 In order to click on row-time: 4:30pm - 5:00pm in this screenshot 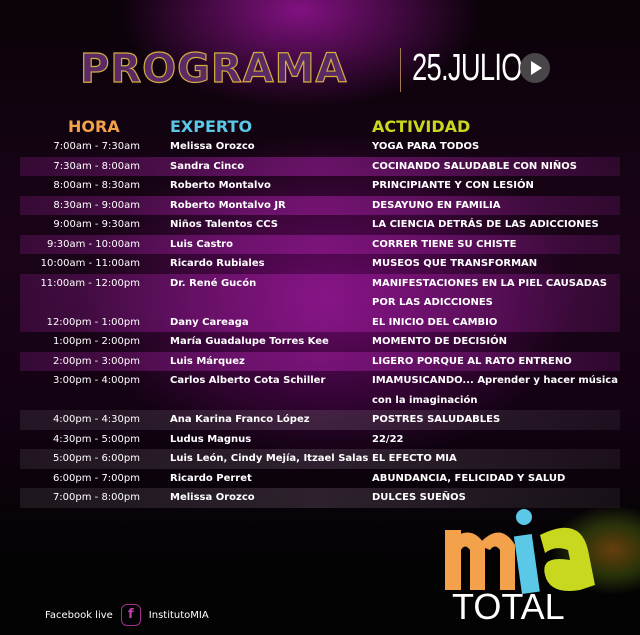, I will do `click(96, 439)`.